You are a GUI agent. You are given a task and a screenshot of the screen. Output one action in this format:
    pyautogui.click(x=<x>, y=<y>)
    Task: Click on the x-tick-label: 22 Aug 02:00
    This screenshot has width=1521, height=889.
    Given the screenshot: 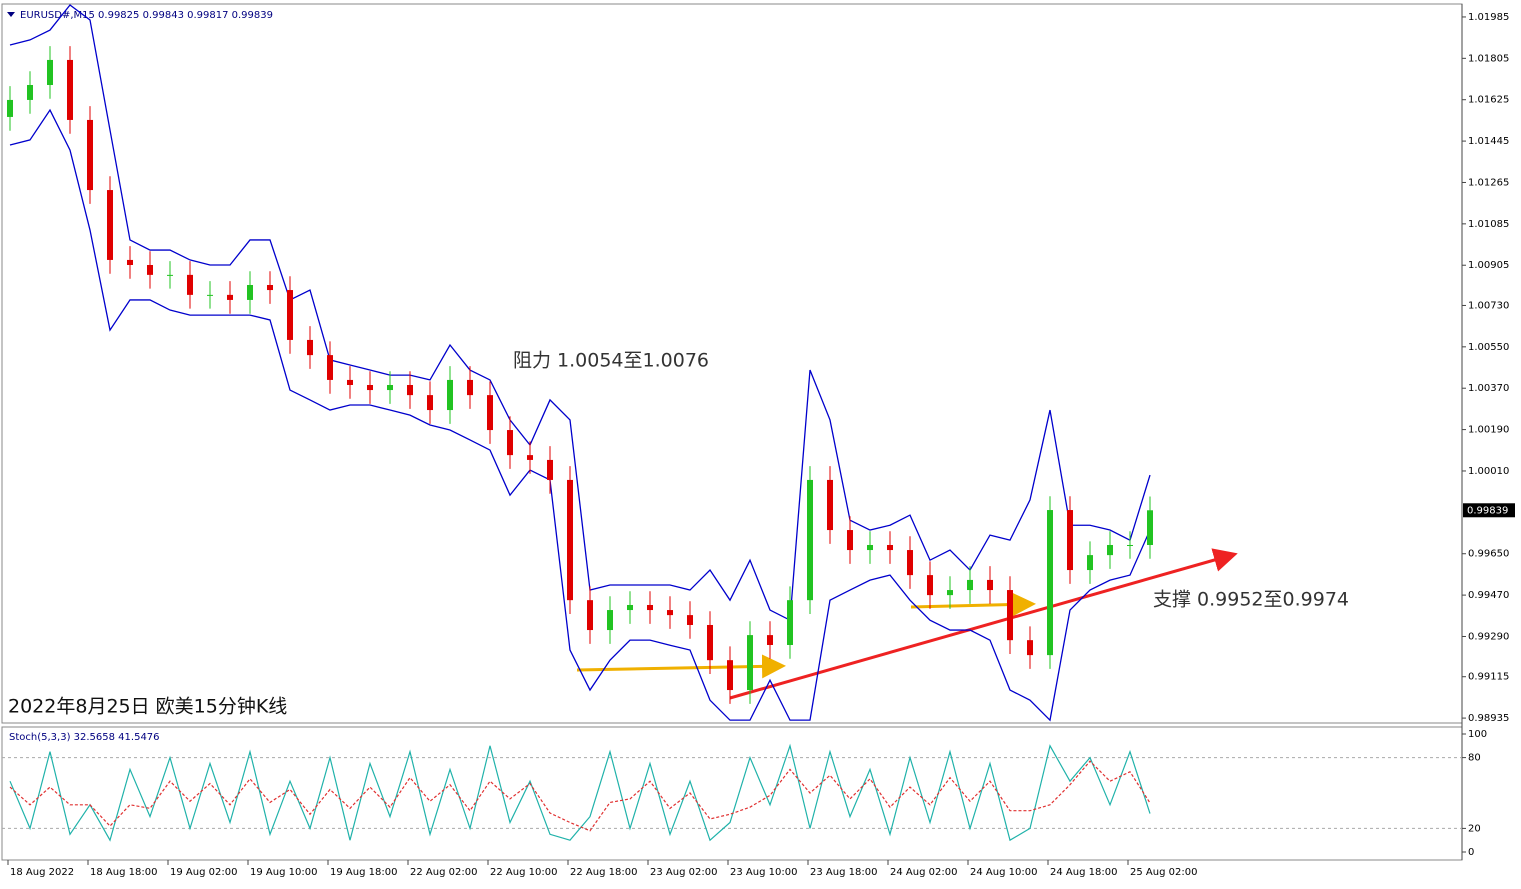 What is the action you would take?
    pyautogui.click(x=443, y=872)
    